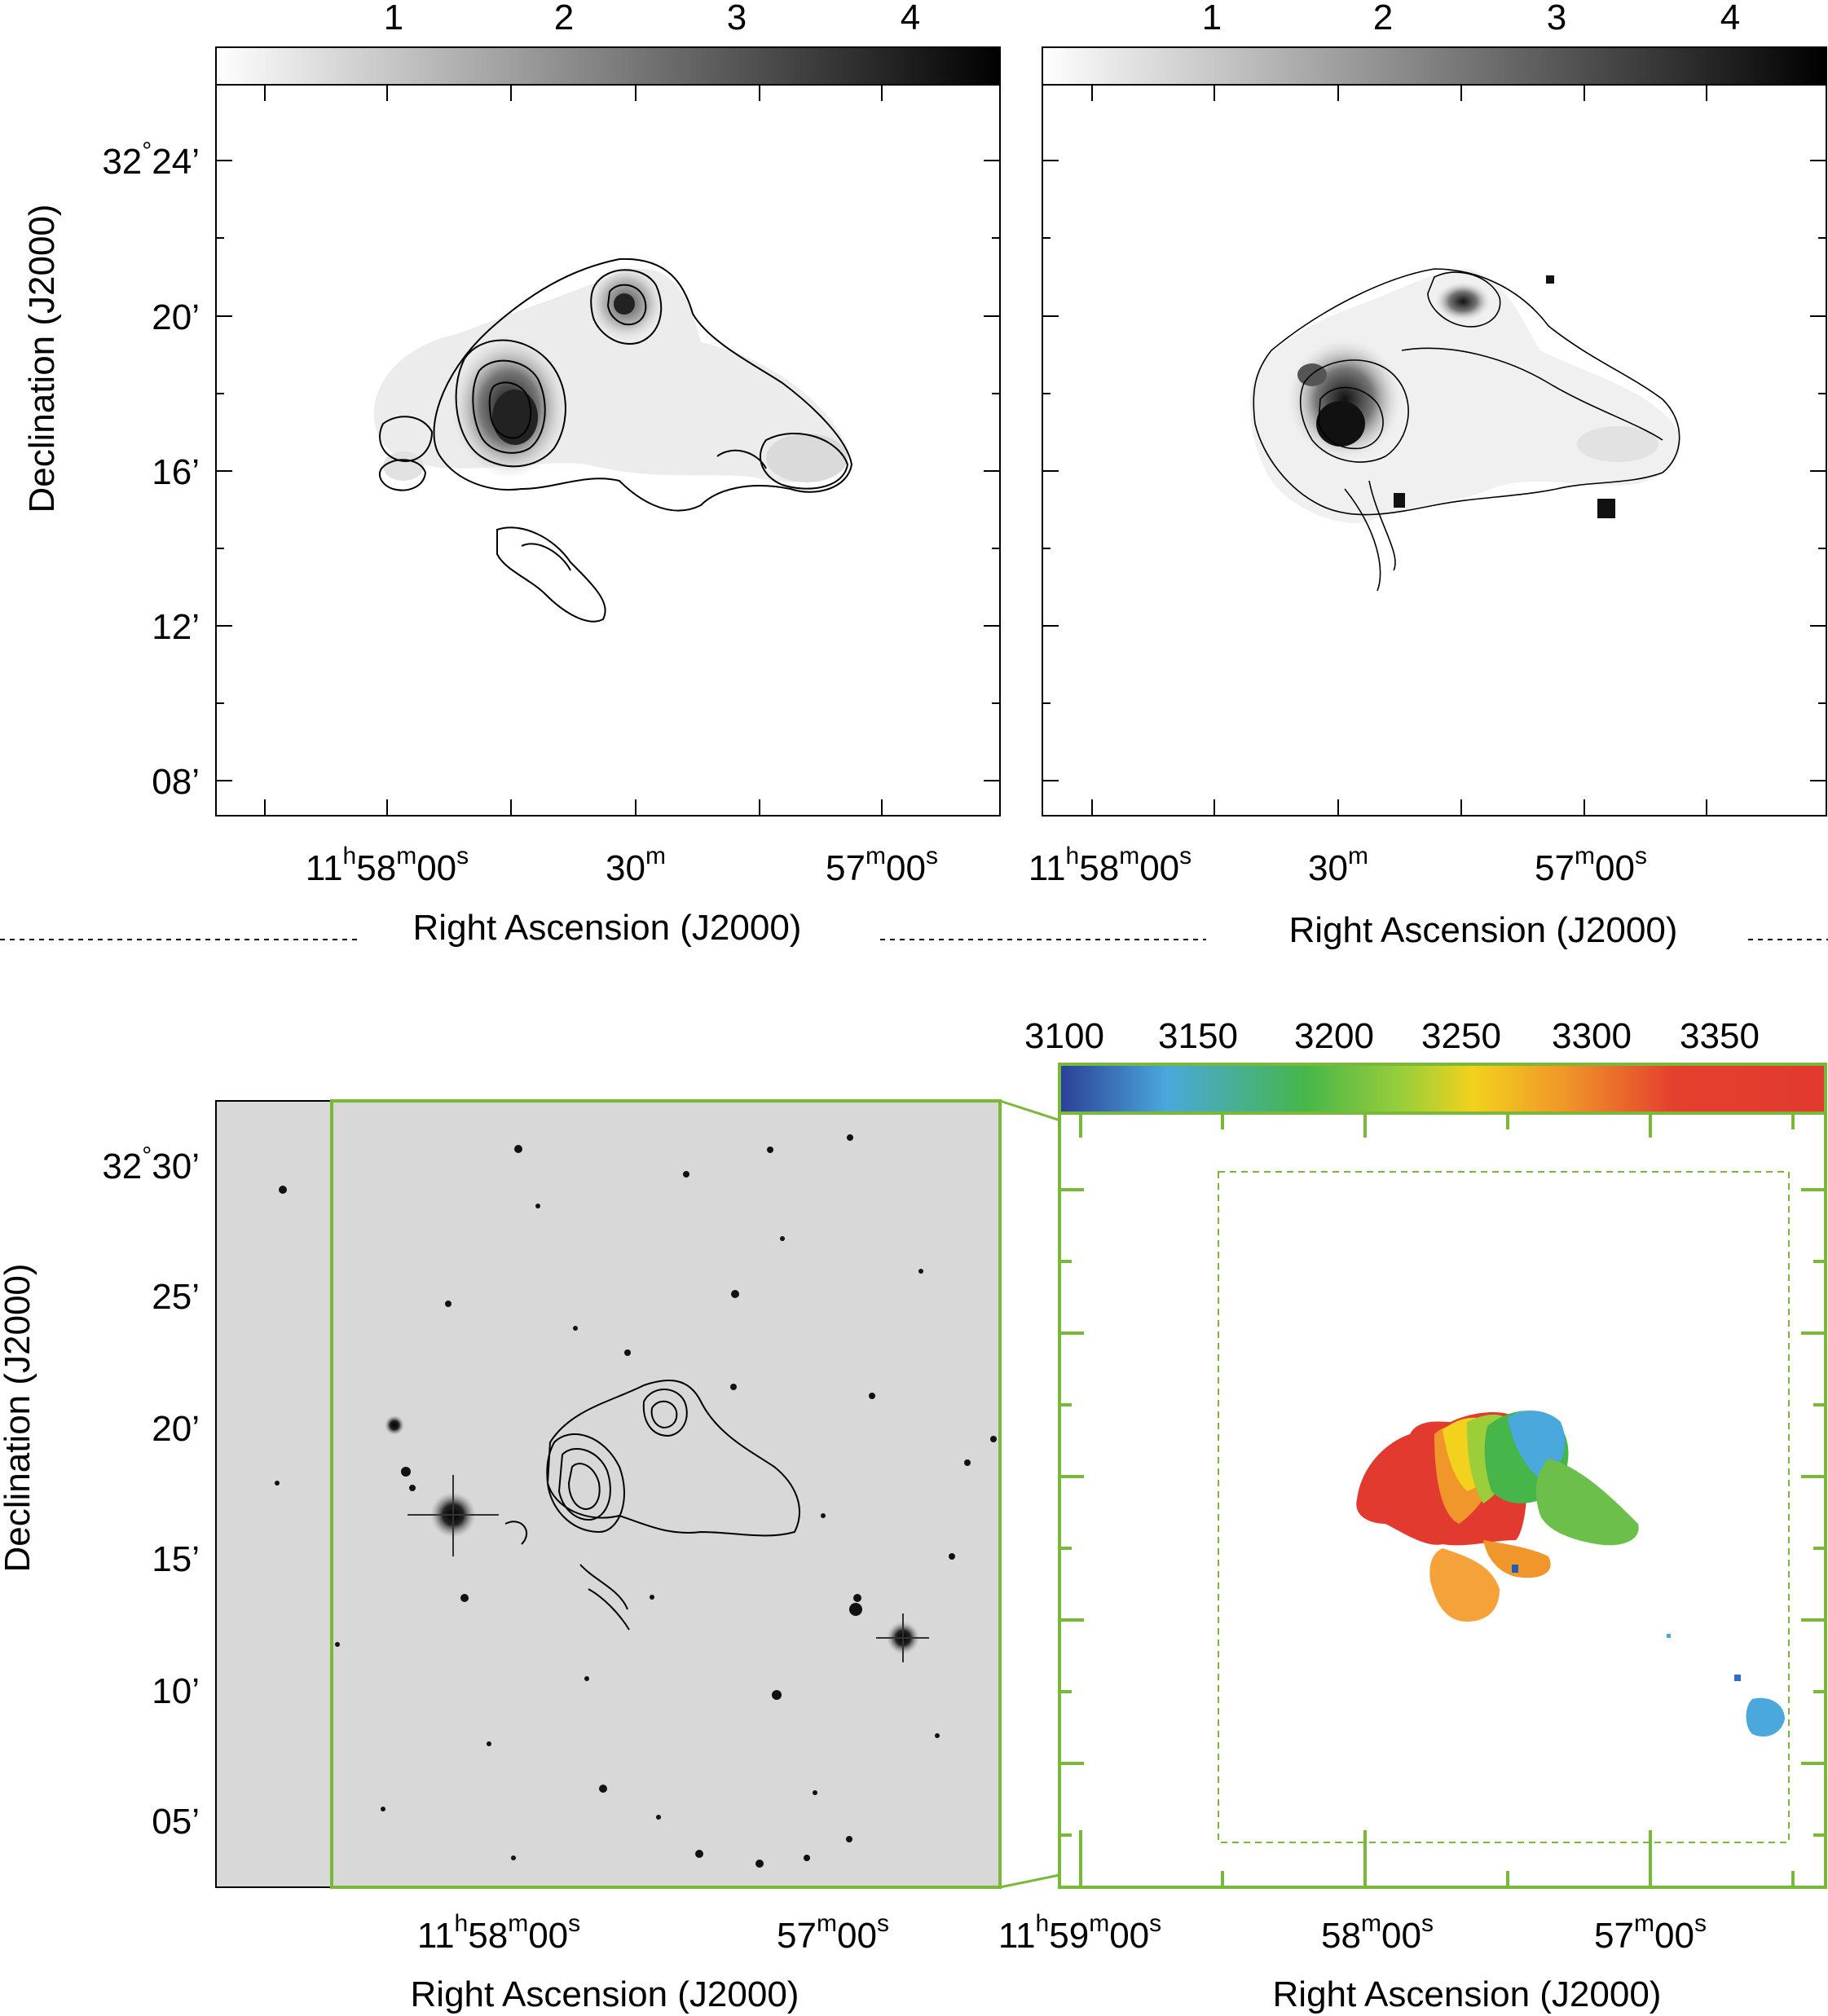 The height and width of the screenshot is (2016, 1828). I want to click on colorbar-tick-label: 3100, so click(1064, 1036).